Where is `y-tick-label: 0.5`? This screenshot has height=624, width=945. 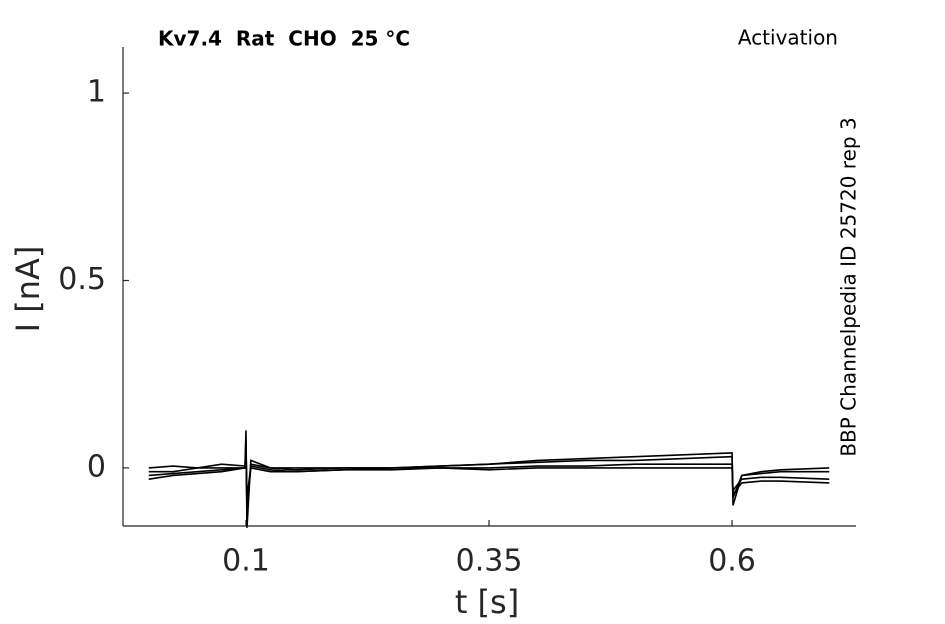
y-tick-label: 0.5 is located at coordinates (82, 279).